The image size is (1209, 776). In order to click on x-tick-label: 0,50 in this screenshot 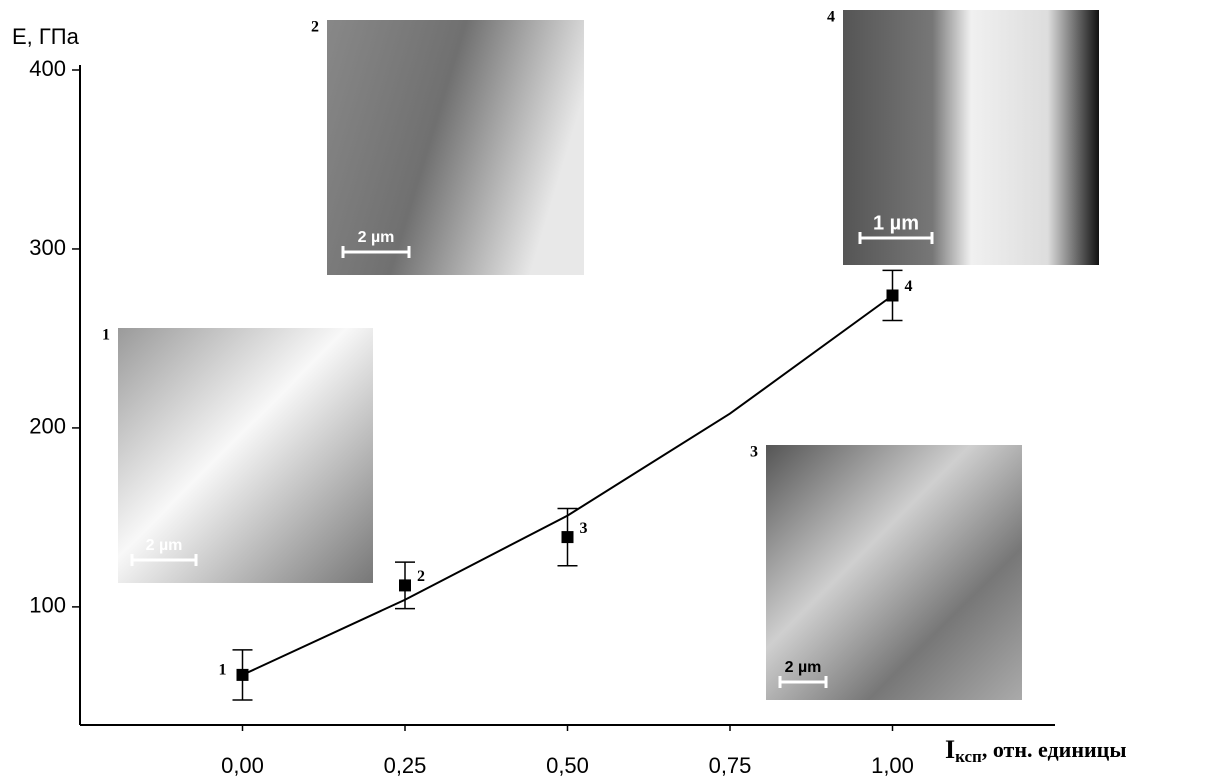, I will do `click(567, 764)`.